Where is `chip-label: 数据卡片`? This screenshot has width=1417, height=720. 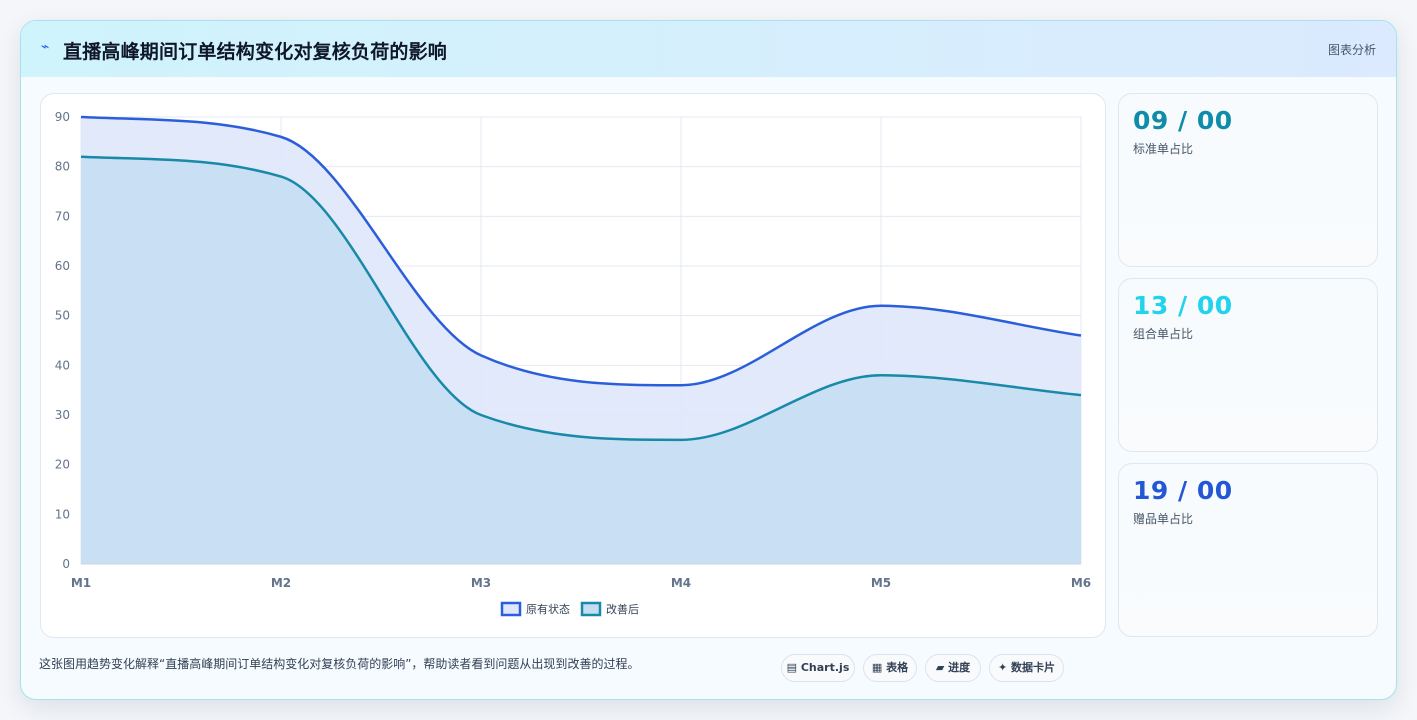
chip-label: 数据卡片 is located at coordinates (1033, 667).